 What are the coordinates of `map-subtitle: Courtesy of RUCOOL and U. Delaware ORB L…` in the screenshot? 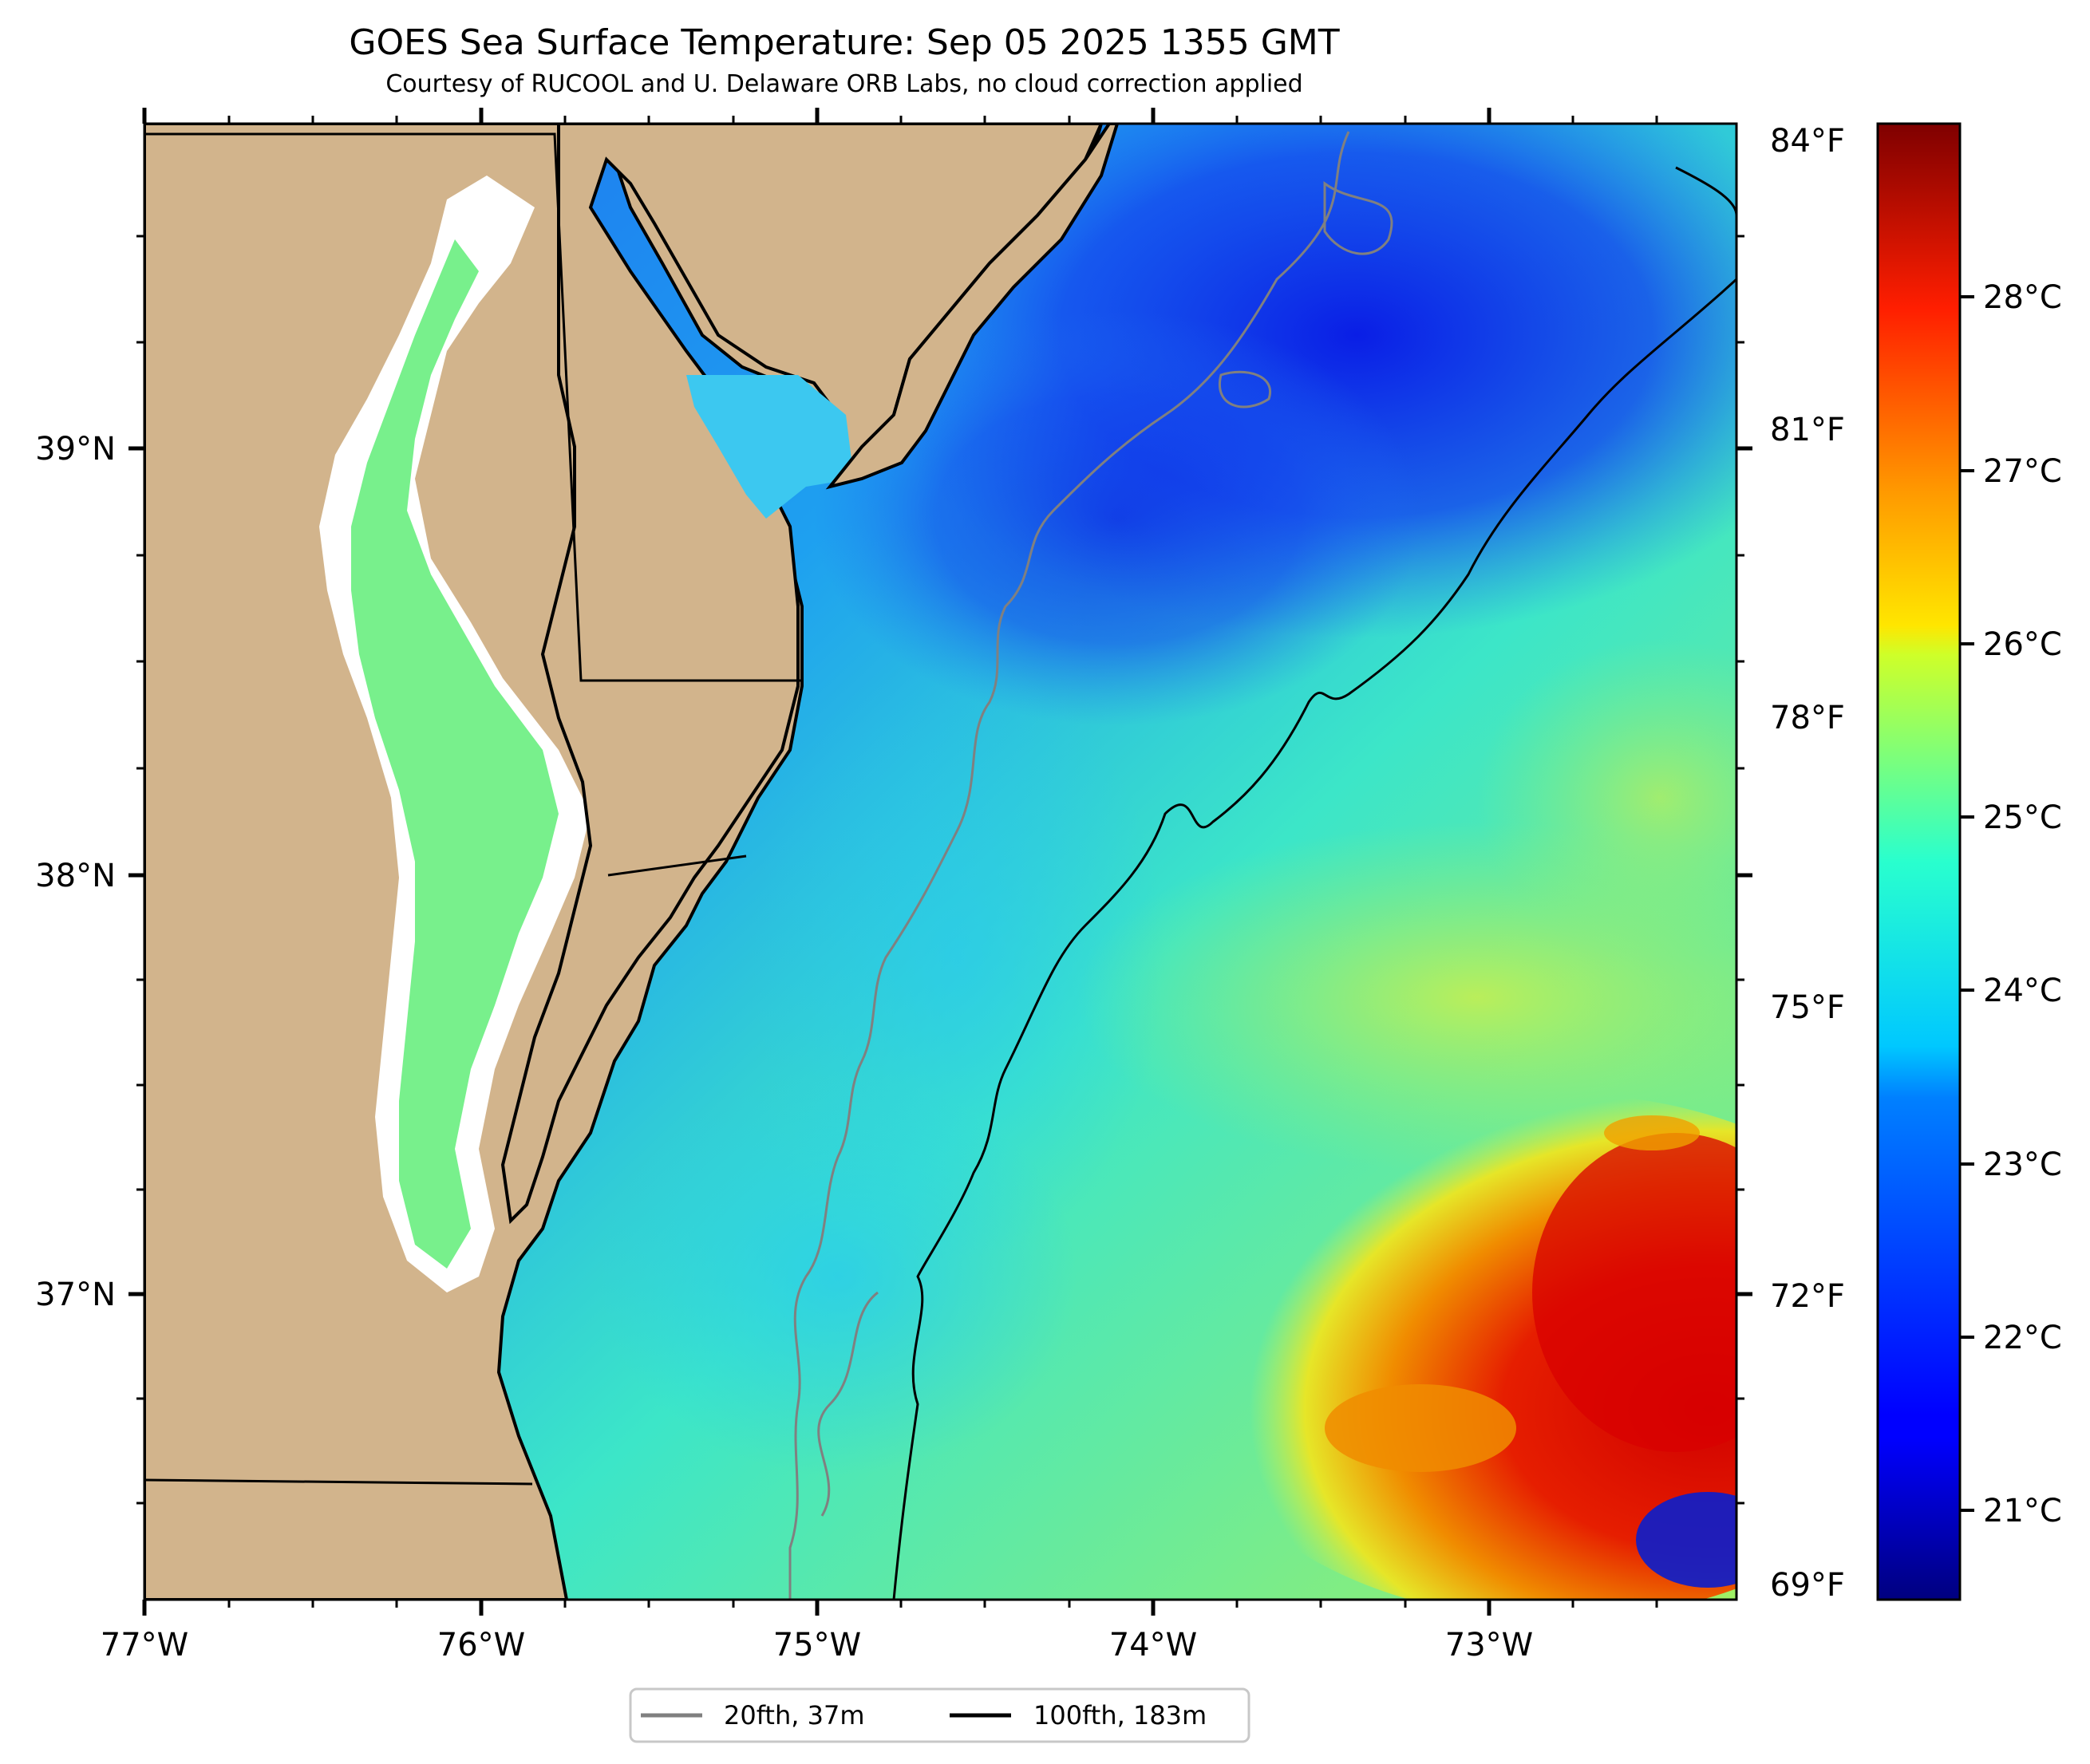 It's located at (843, 84).